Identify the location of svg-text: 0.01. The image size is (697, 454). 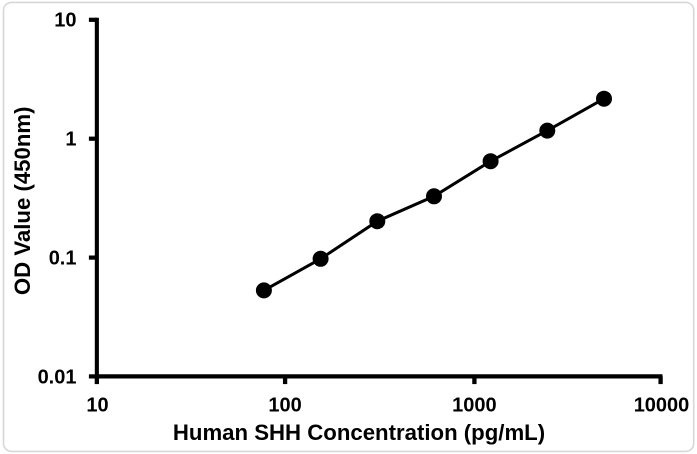
(57, 377).